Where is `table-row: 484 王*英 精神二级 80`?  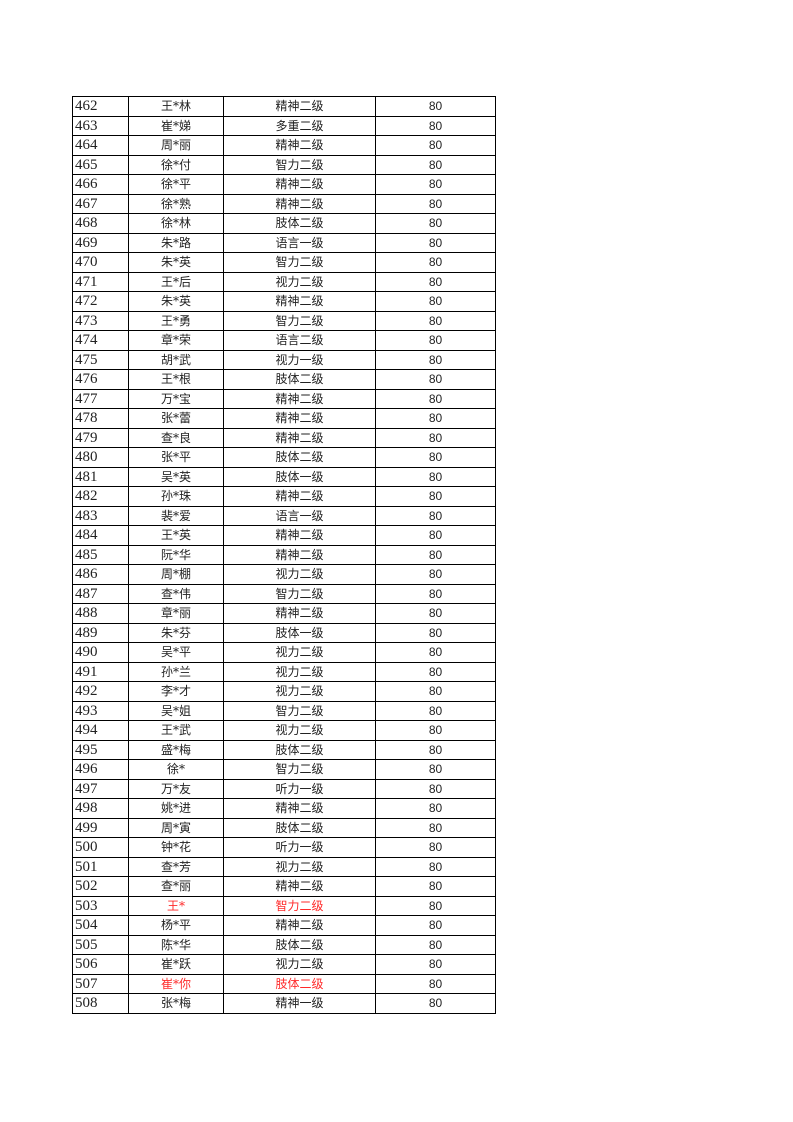
table-row: 484 王*英 精神二级 80 is located at coordinates (284, 535).